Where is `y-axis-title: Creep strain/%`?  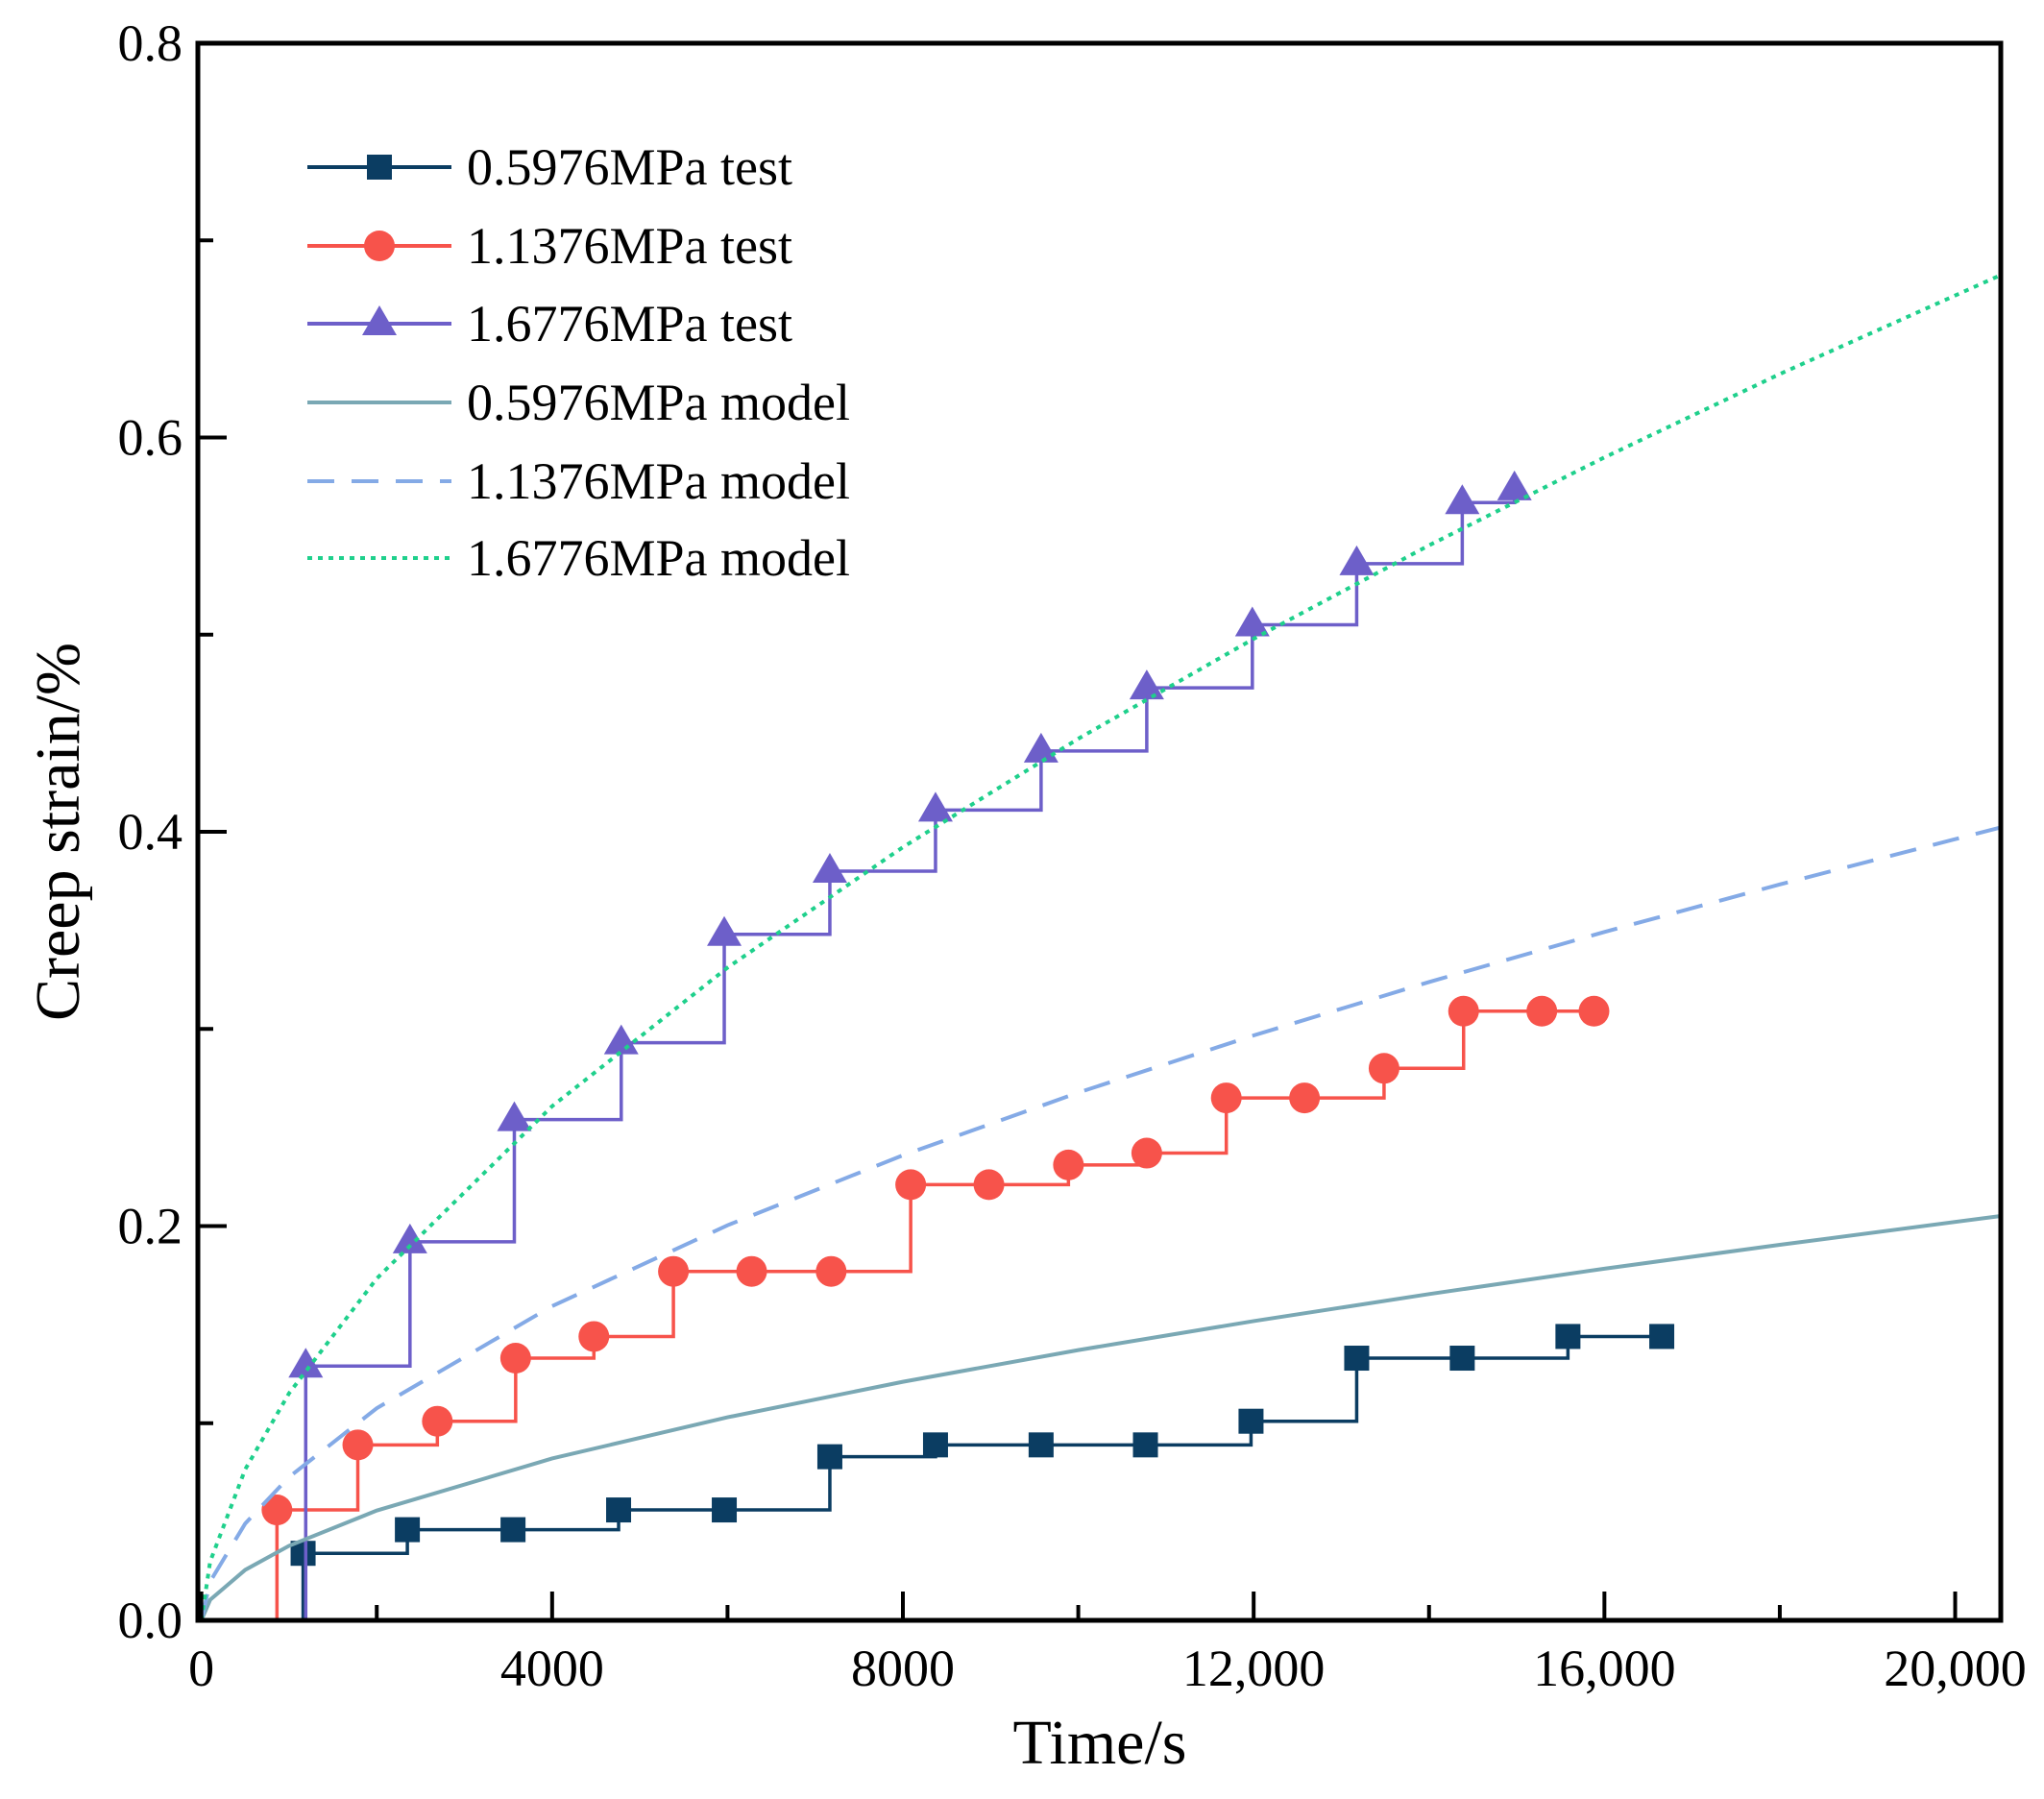 y-axis-title: Creep strain/% is located at coordinates (58, 832).